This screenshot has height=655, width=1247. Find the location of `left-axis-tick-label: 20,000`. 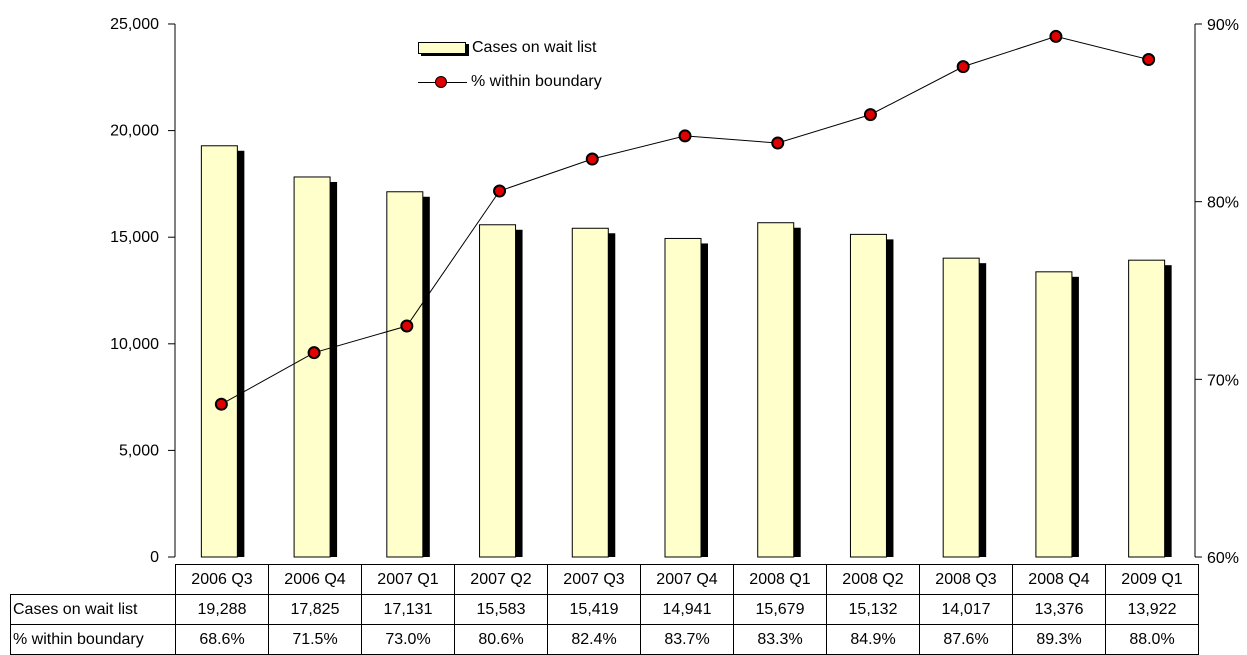

left-axis-tick-label: 20,000 is located at coordinates (134, 131).